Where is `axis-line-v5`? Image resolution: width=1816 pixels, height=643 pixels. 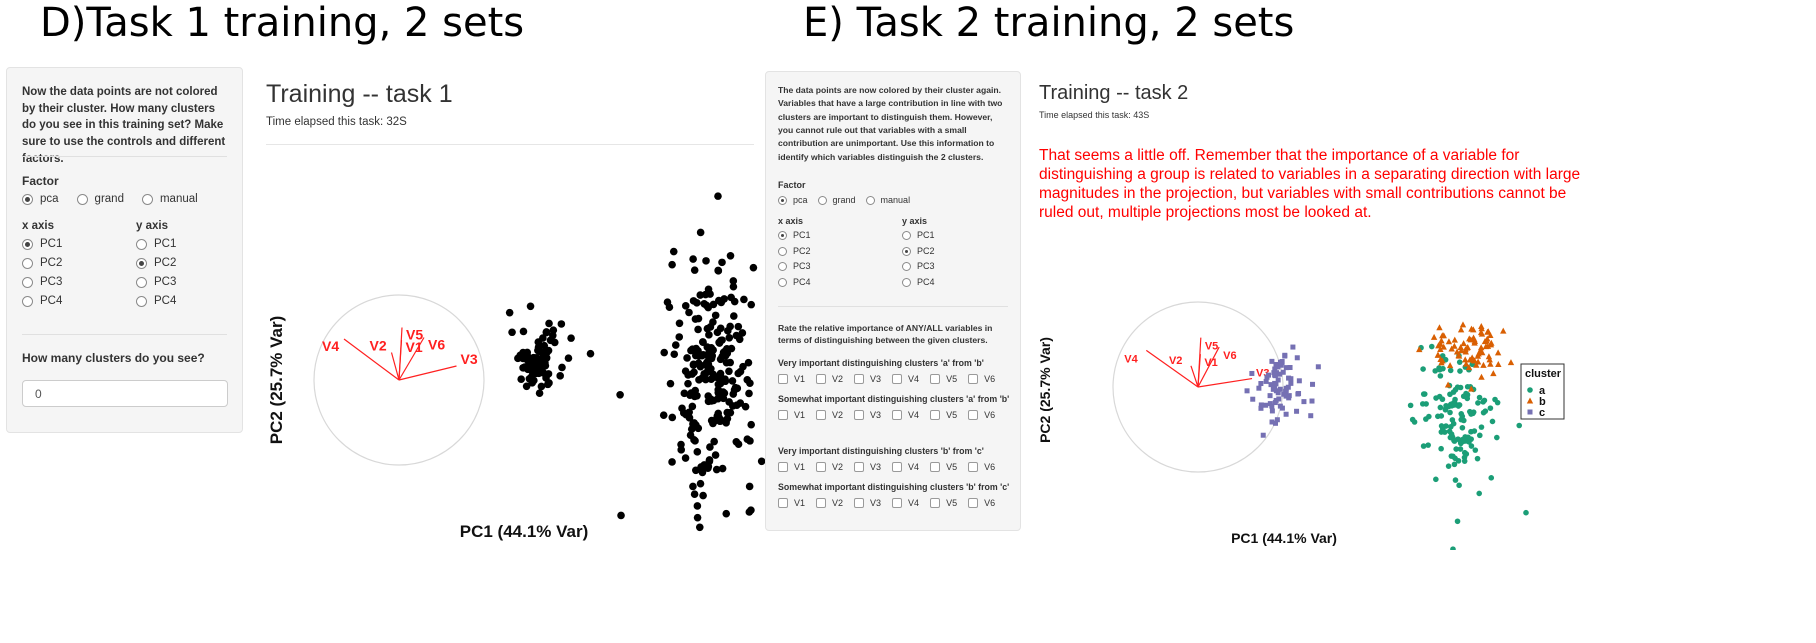
axis-line-v5 is located at coordinates (1199, 362).